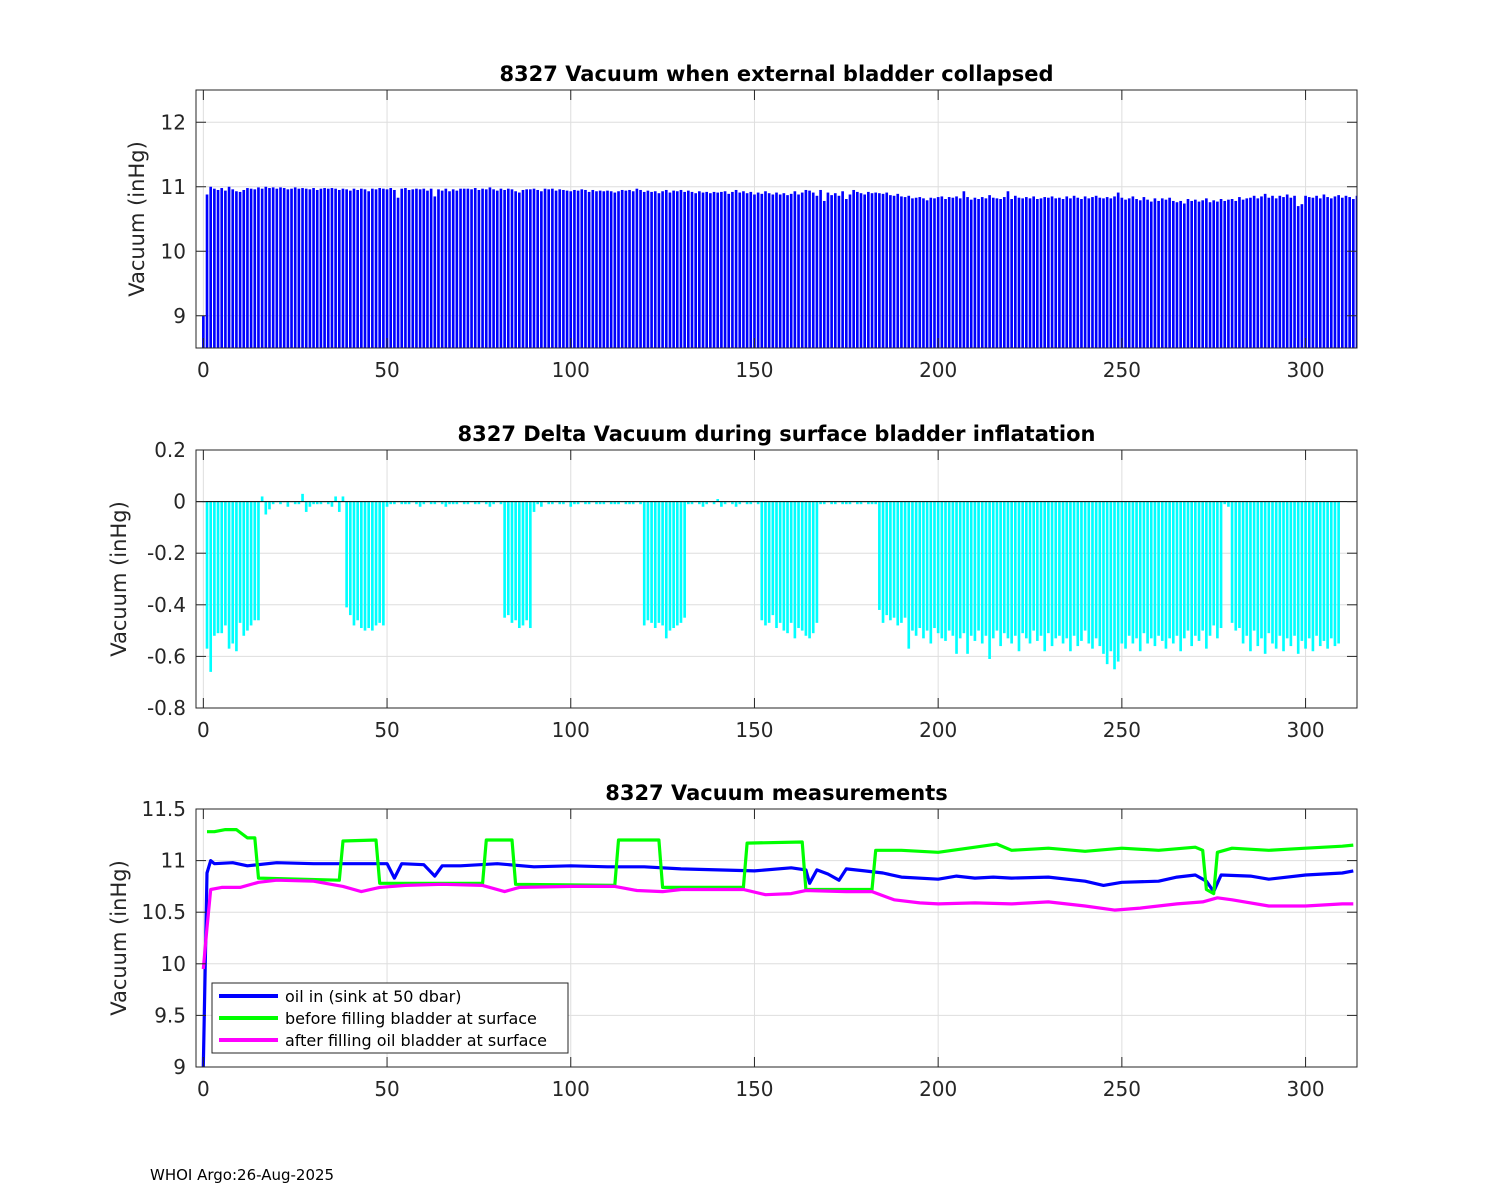  Describe the element at coordinates (416, 1040) in the screenshot. I see `legend-label: after filling oil bladder at surface` at that location.